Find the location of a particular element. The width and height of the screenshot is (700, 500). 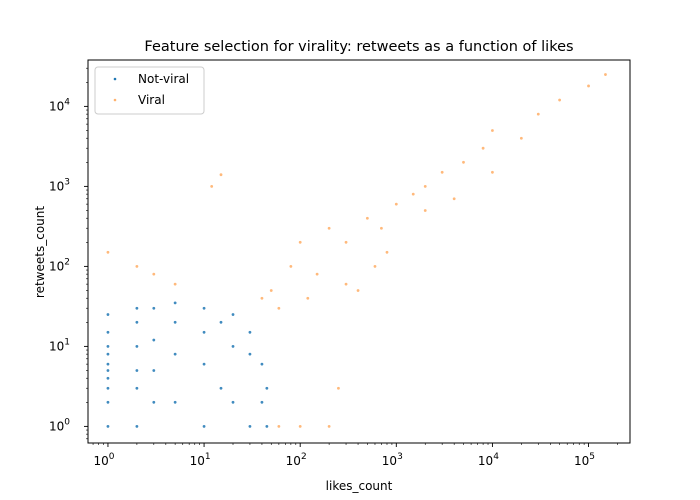

legend-marker-not-viral is located at coordinates (115, 79).